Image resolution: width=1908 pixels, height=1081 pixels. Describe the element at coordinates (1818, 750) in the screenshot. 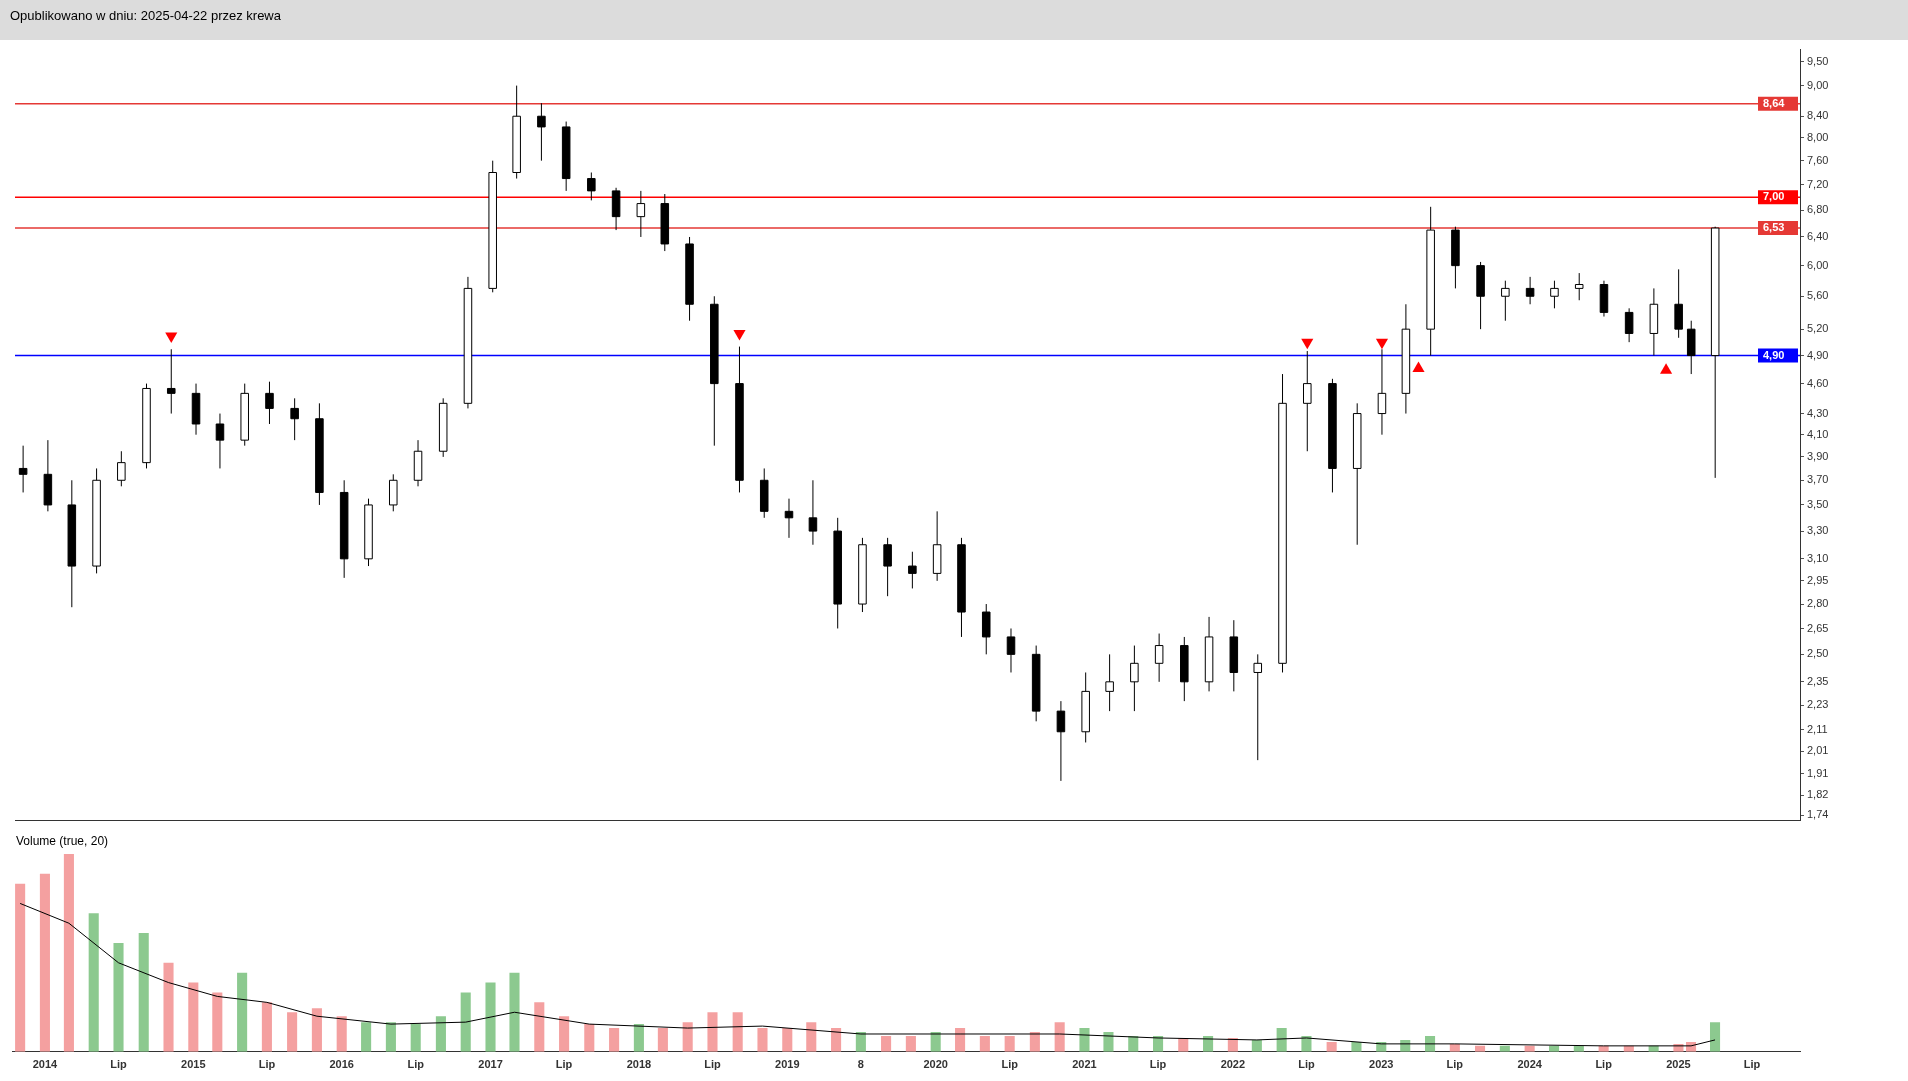

I see `y-tick-label: 2,01` at that location.